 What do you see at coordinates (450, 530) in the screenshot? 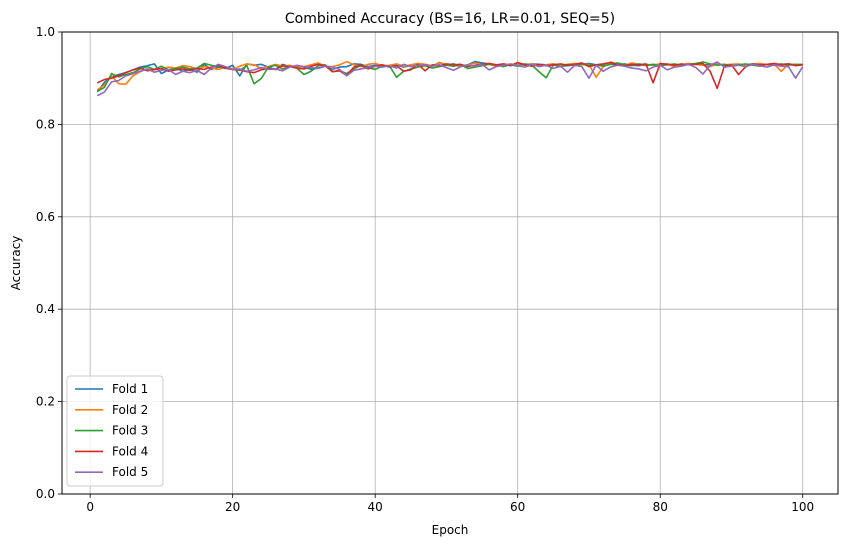
I see `x-axis-label: Epoch` at bounding box center [450, 530].